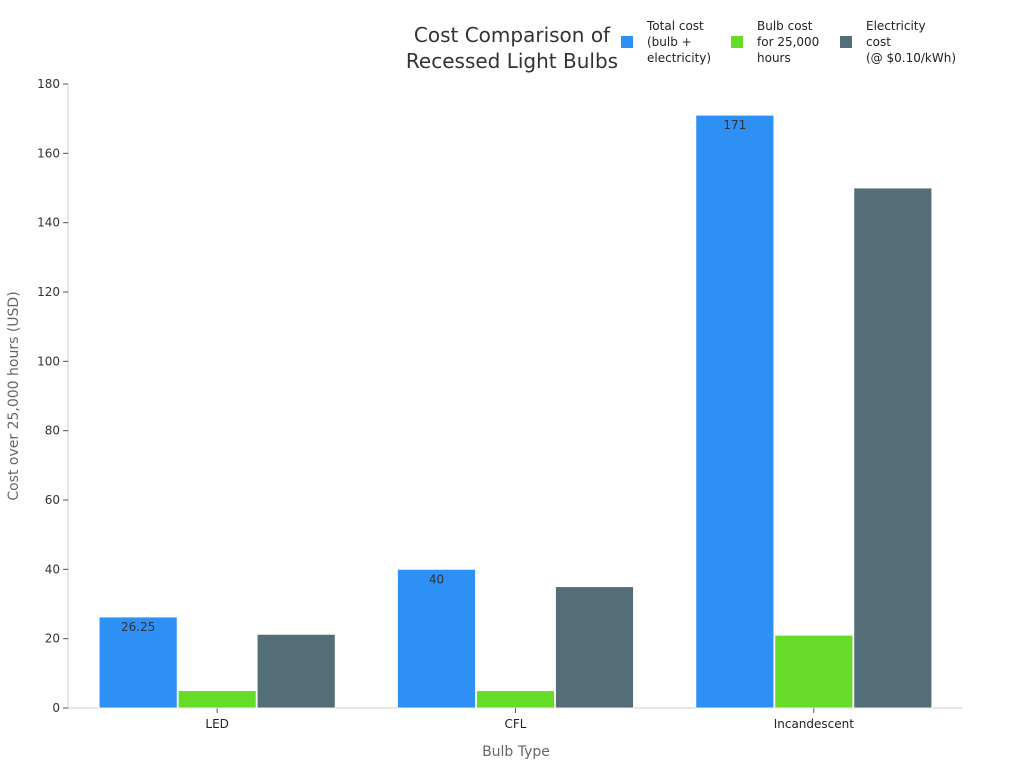  I want to click on y-tick-label: 0, so click(56, 708).